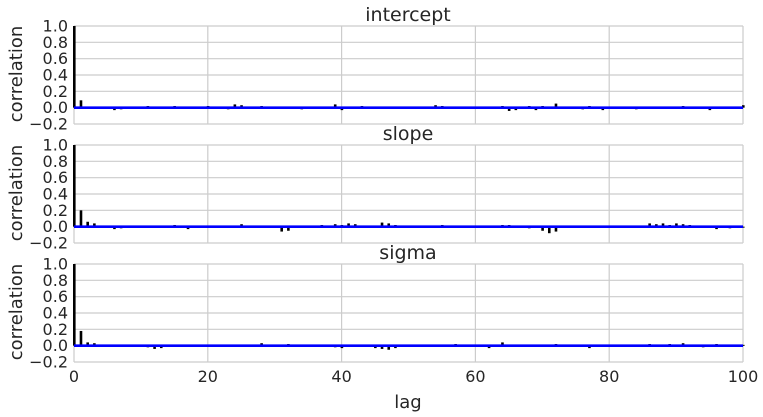 This screenshot has width=763, height=417. What do you see at coordinates (408, 134) in the screenshot?
I see `panel-title: slope` at bounding box center [408, 134].